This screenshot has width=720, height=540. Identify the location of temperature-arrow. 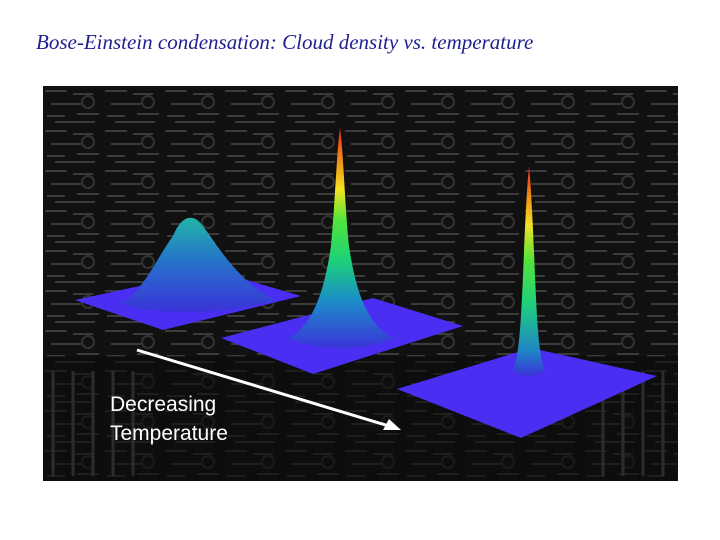
(268, 389).